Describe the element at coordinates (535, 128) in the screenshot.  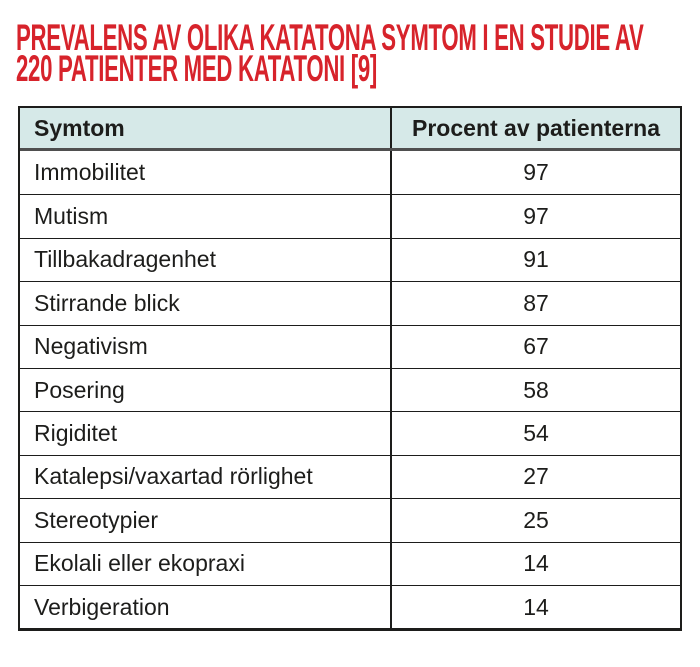
I see `column-header-percent: Procent av patienterna` at that location.